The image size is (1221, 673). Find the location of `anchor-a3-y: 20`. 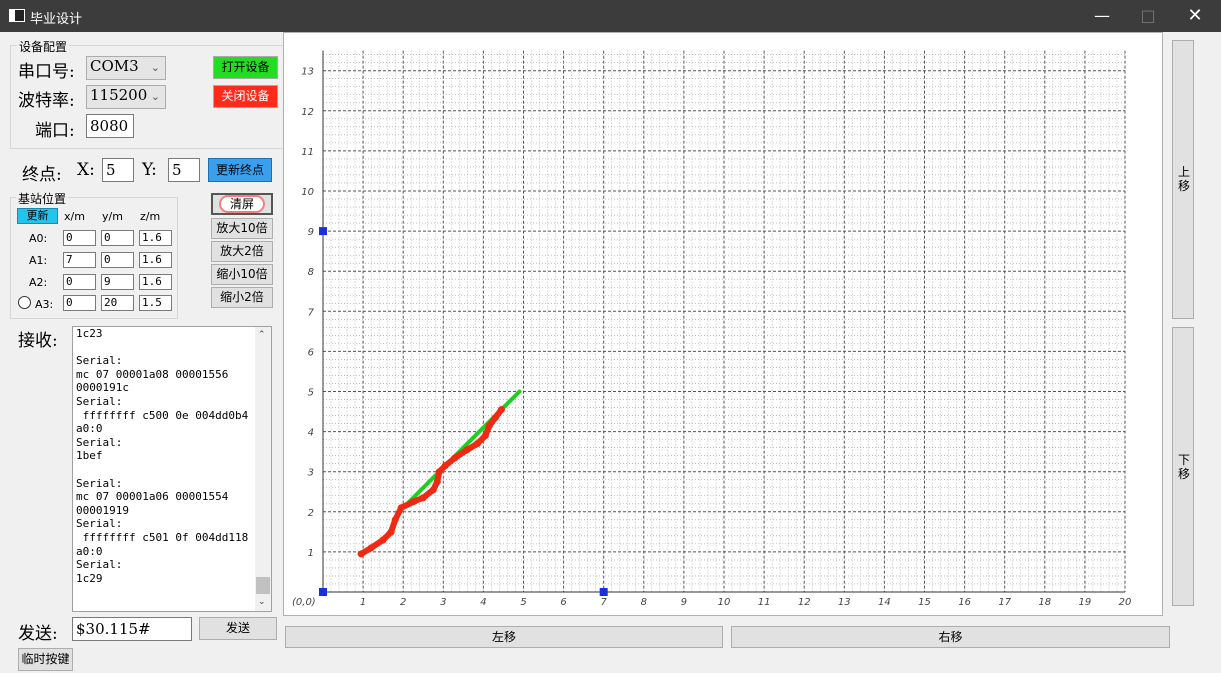

anchor-a3-y: 20 is located at coordinates (117, 303).